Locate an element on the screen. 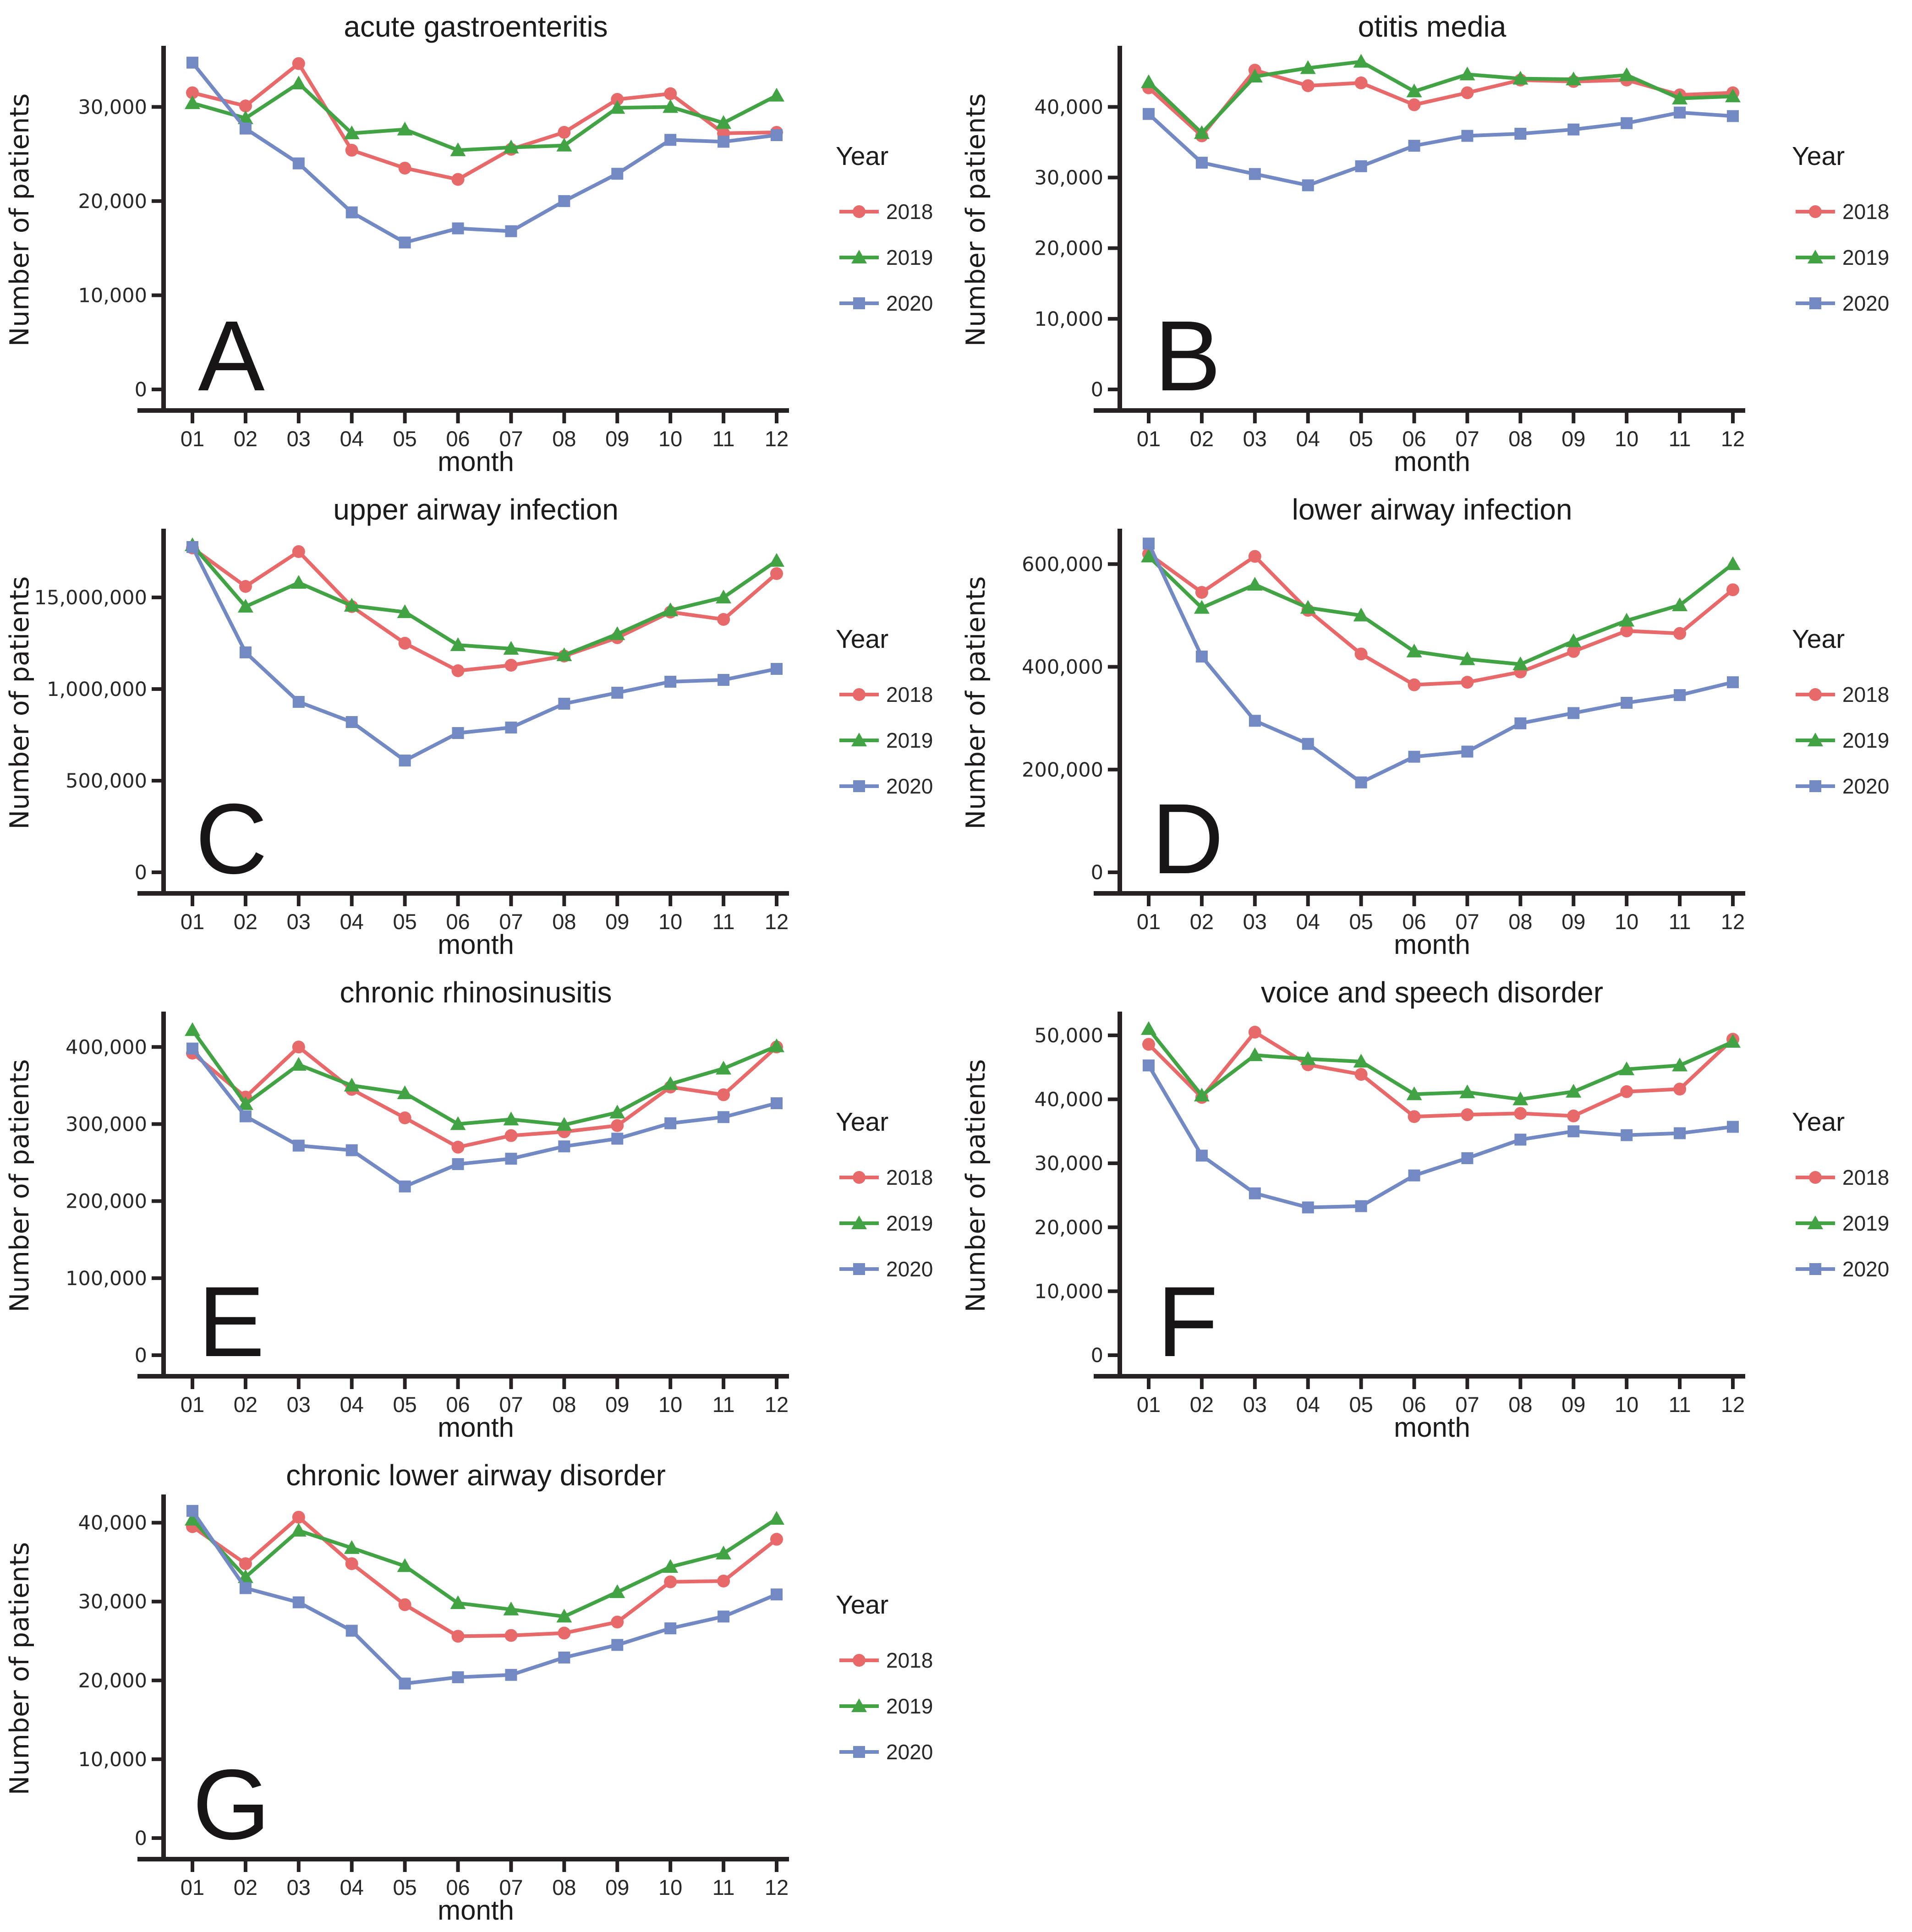 This screenshot has width=1912, height=1932. x-tick-label: 04 is located at coordinates (352, 1887).